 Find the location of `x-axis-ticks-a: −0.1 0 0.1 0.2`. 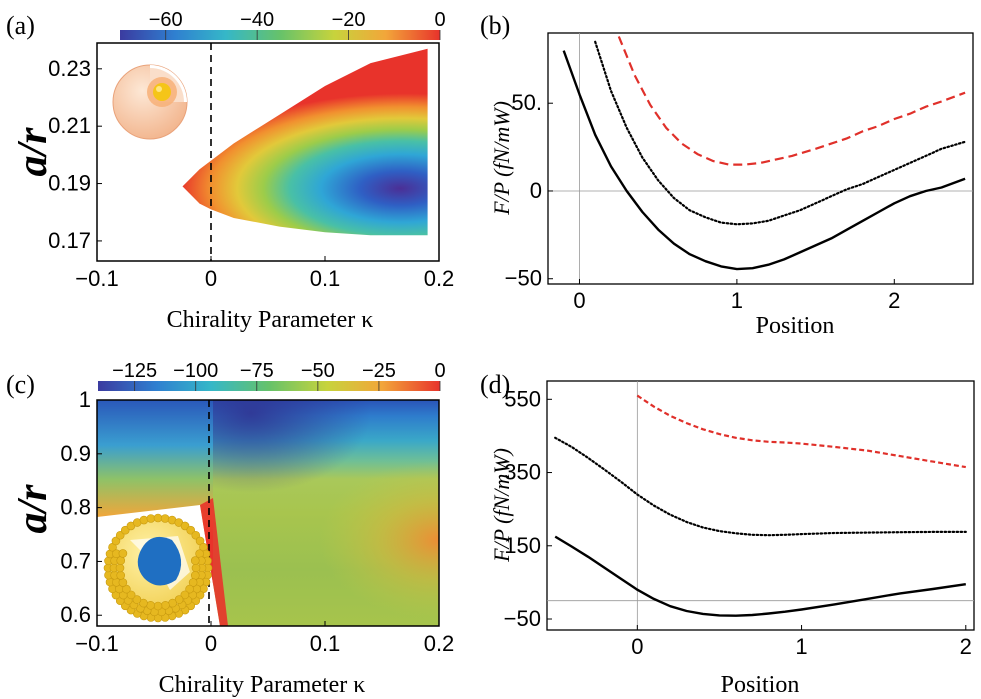

x-axis-ticks-a: −0.1 0 0.1 0.2 is located at coordinates (264, 273).